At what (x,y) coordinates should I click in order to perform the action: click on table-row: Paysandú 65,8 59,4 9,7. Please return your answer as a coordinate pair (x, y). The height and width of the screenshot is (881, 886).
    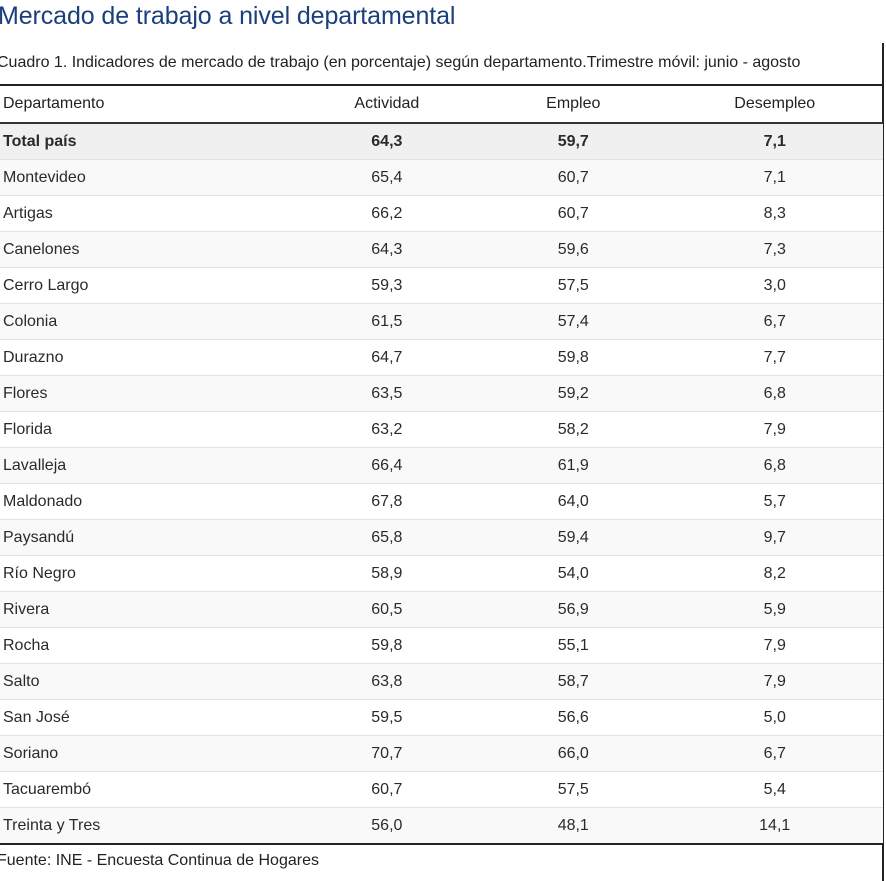
    Looking at the image, I should click on (441, 537).